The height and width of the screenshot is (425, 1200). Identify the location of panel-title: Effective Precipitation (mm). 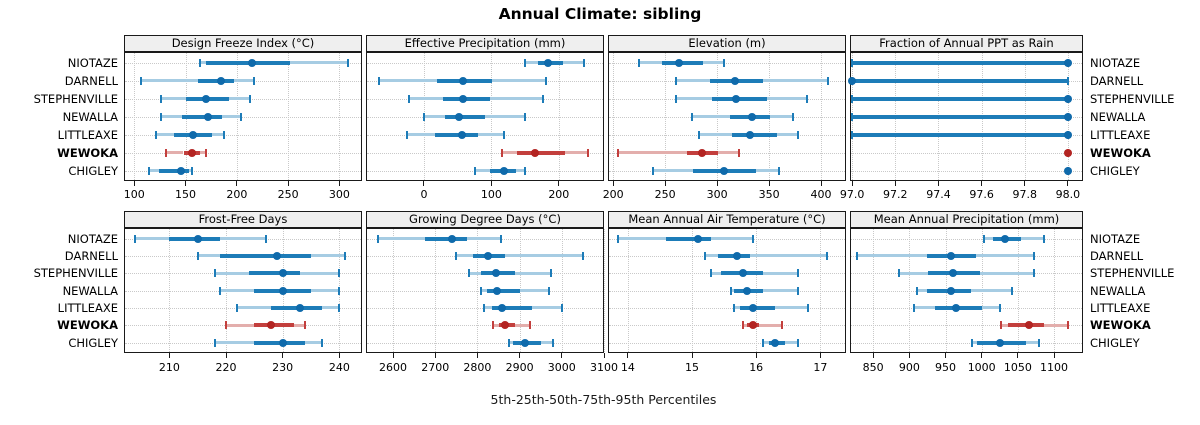
(485, 43).